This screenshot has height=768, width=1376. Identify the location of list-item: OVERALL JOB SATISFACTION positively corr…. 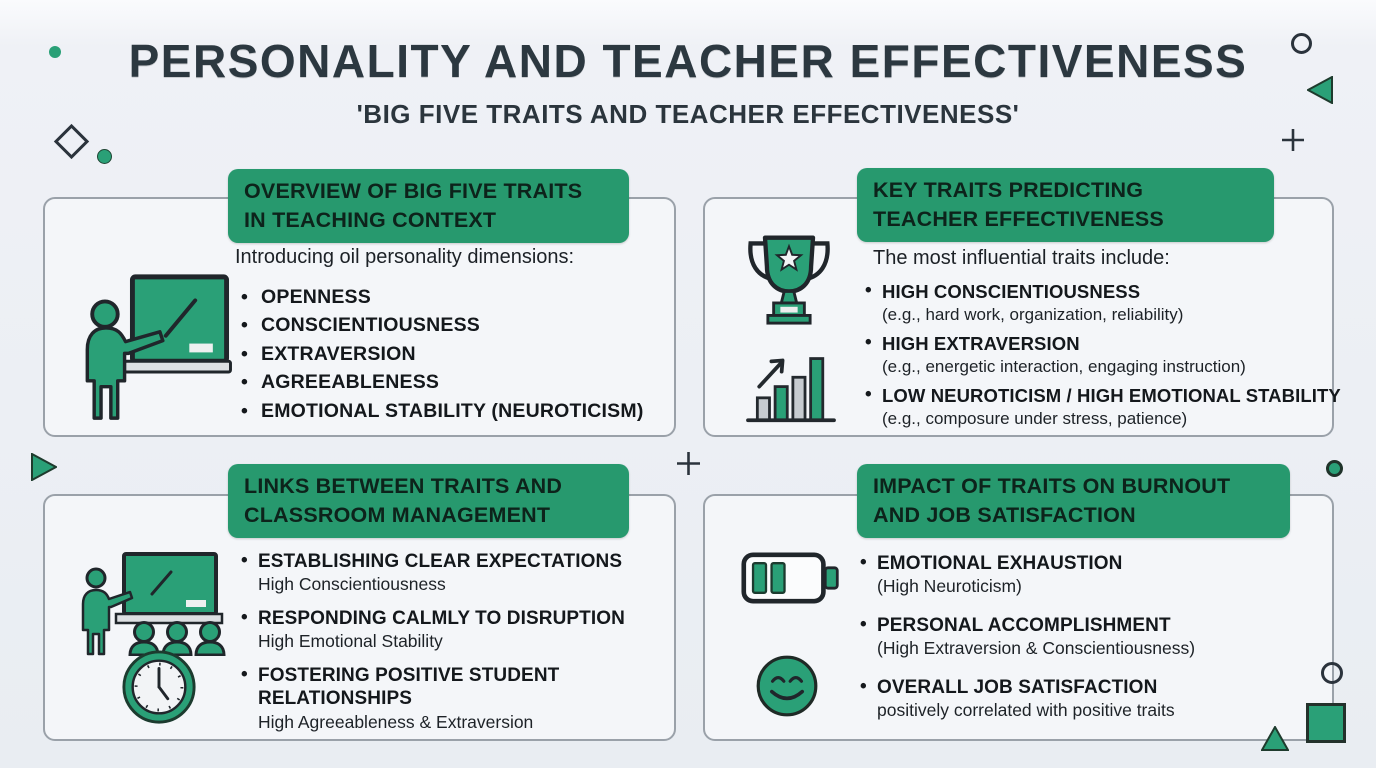
(1095, 699).